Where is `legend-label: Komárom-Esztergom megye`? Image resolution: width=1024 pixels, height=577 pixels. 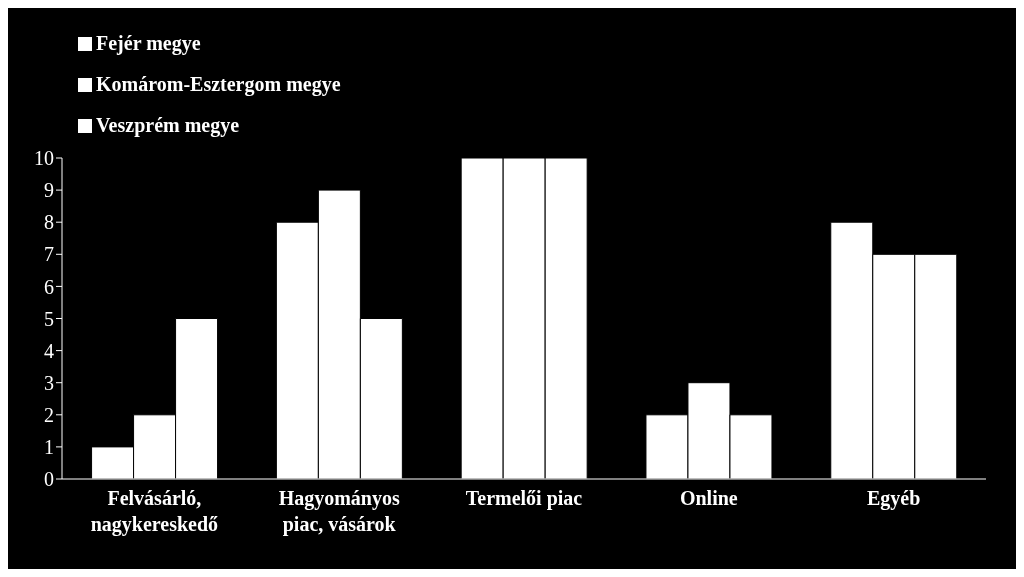 legend-label: Komárom-Esztergom megye is located at coordinates (218, 84).